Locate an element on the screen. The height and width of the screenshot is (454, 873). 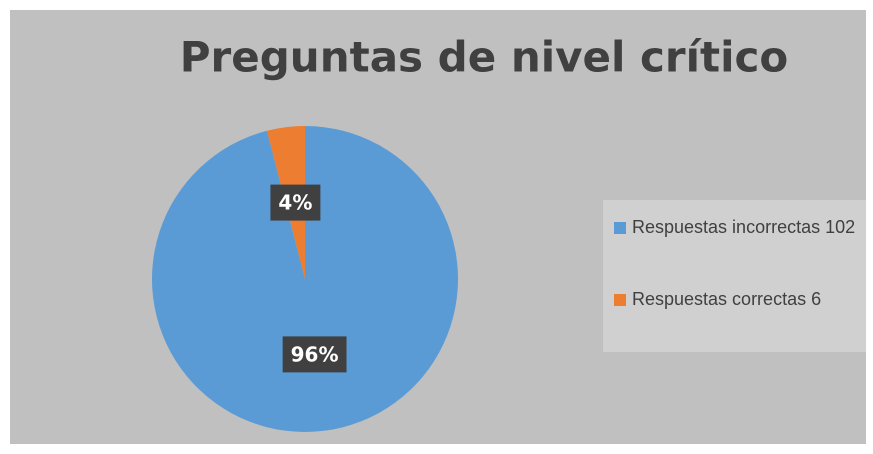
data-label: 96% is located at coordinates (315, 354).